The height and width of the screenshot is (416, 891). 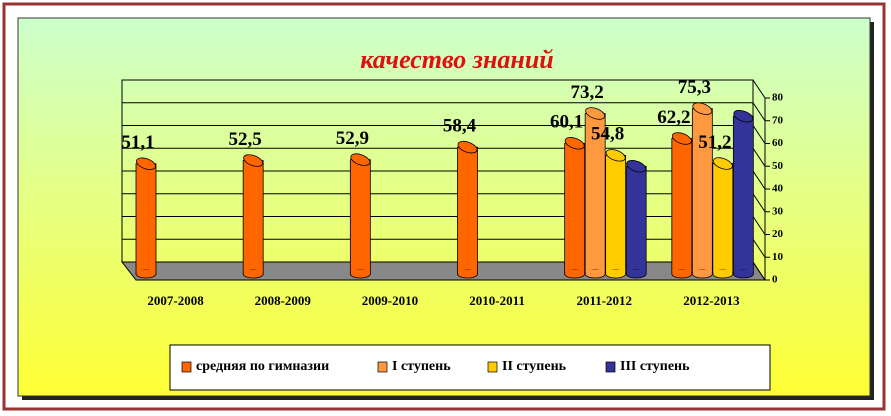 What do you see at coordinates (587, 92) in the screenshot?
I see `data-label: 73,2` at bounding box center [587, 92].